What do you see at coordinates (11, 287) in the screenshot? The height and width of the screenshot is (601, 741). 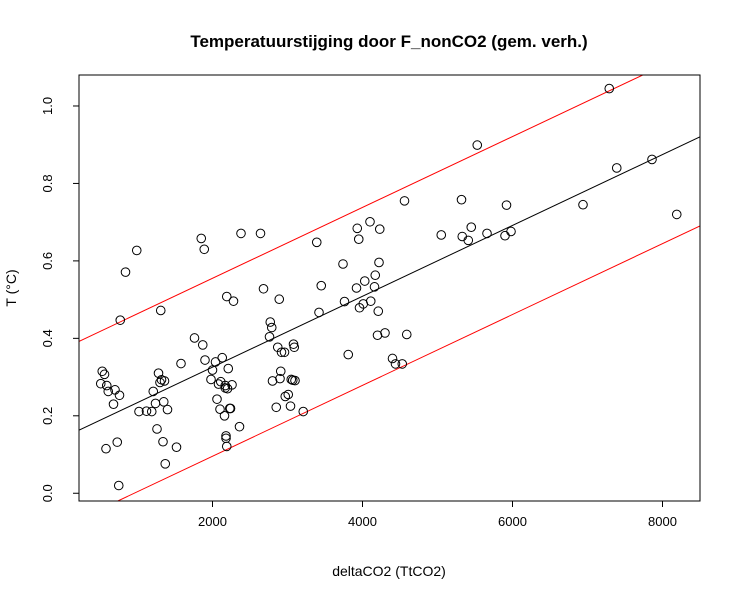 I see `y-axis-label: T (°C)` at bounding box center [11, 287].